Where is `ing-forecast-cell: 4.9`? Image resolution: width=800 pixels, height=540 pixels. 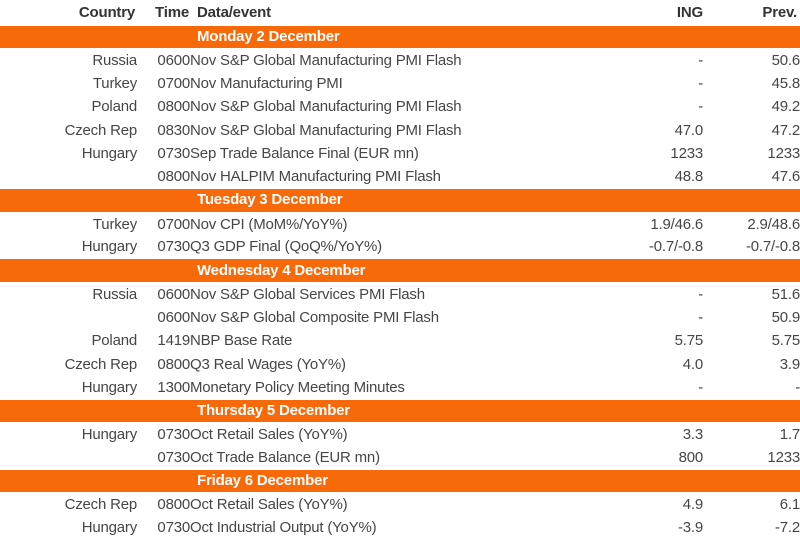 ing-forecast-cell: 4.9 is located at coordinates (692, 505).